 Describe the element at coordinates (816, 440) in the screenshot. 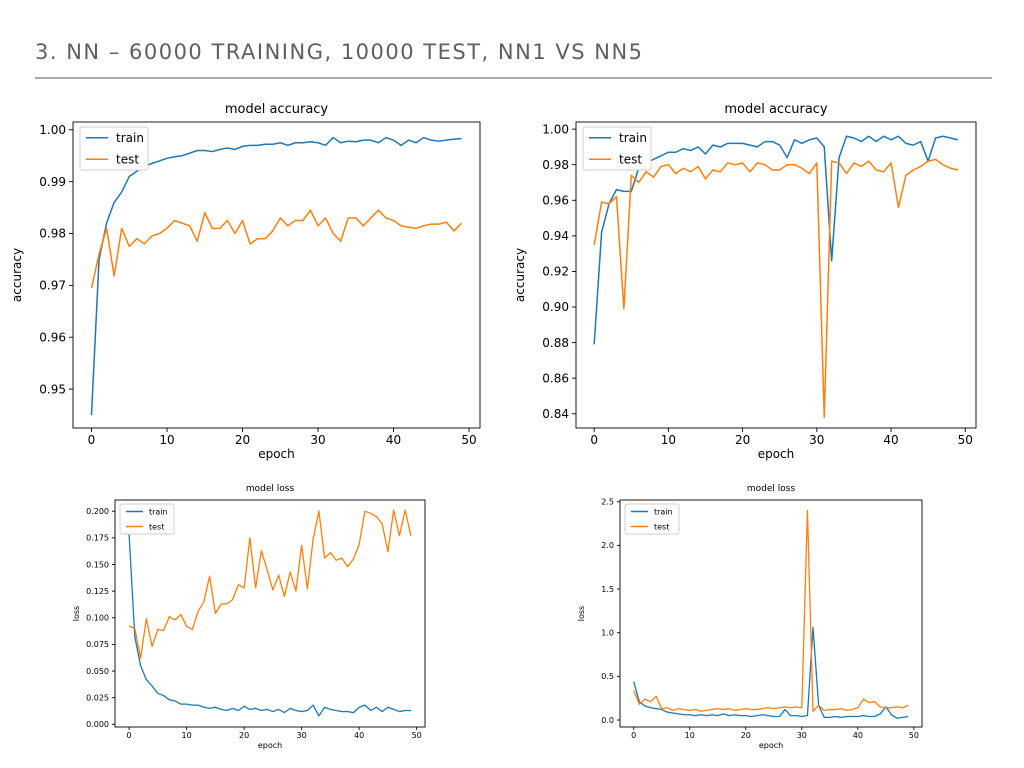

I see `nn5-accuracy-x-tick-label: 30` at that location.